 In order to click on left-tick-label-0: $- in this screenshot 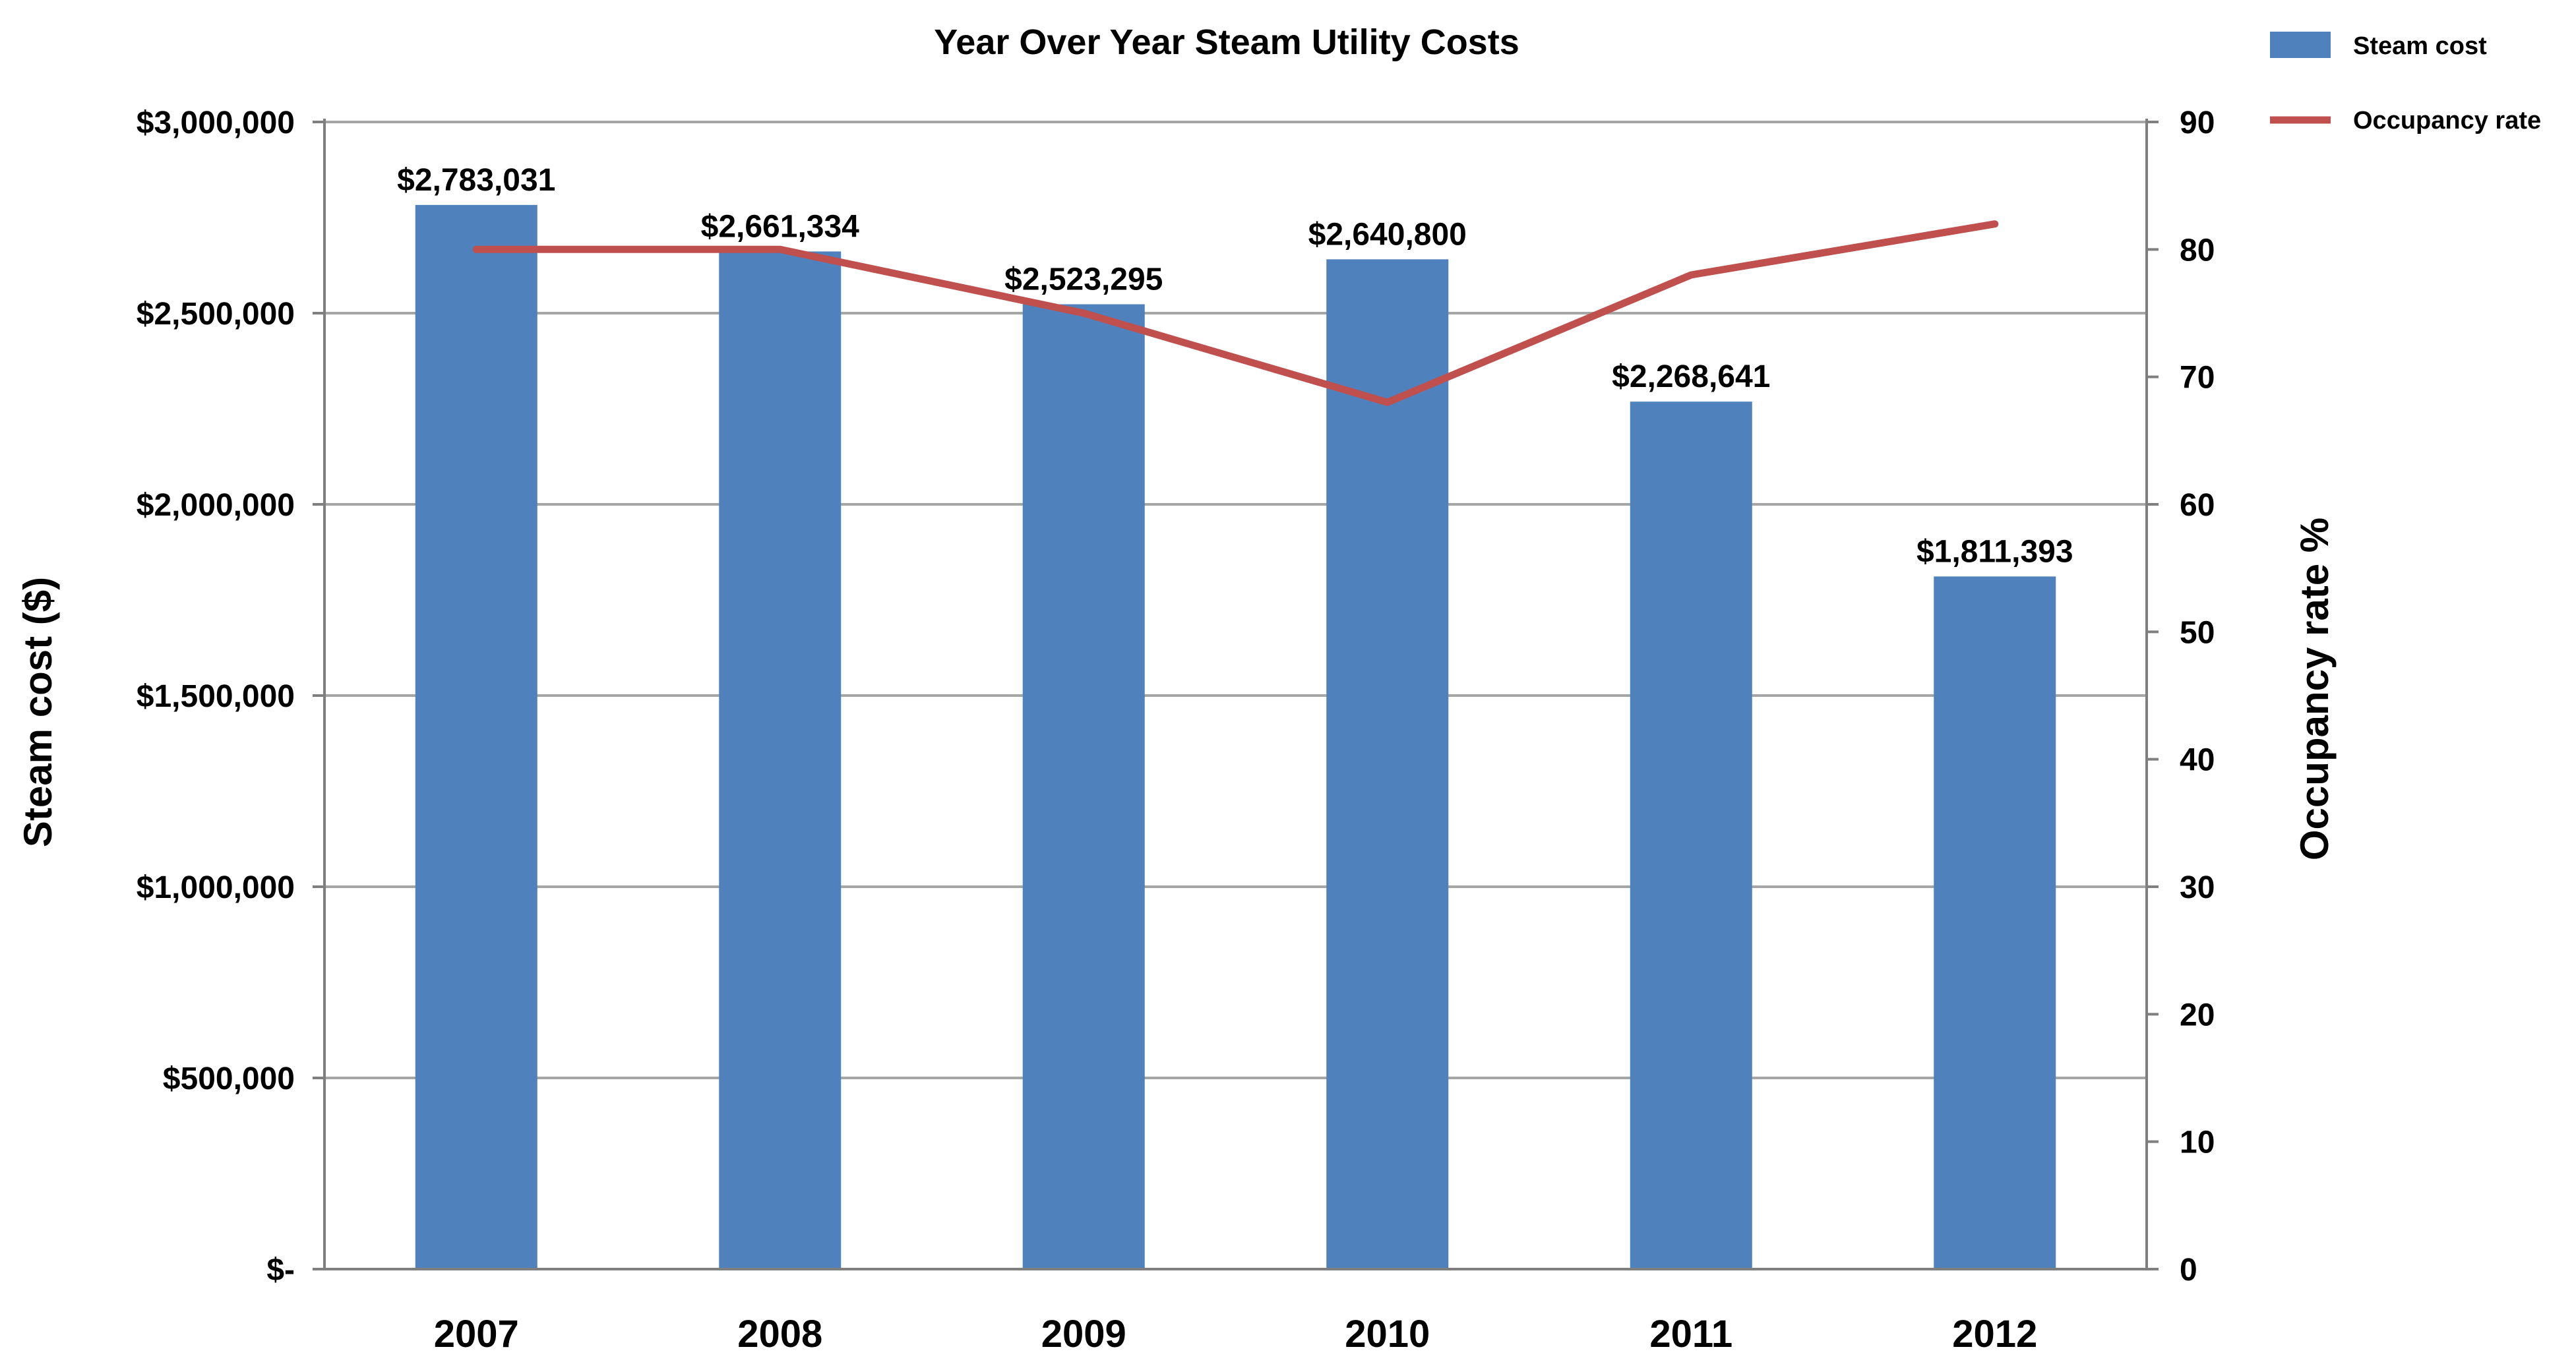, I will do `click(280, 1270)`.